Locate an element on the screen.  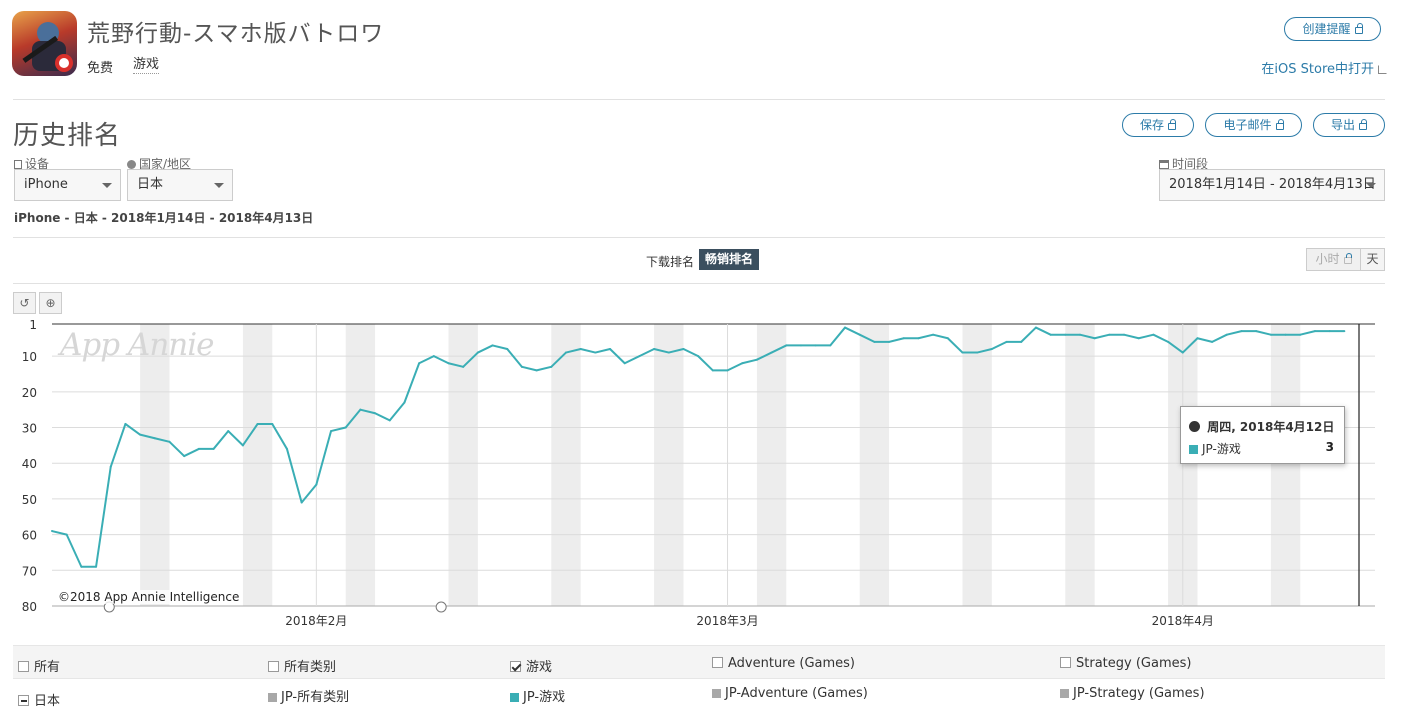
tabs-divider is located at coordinates (699, 283).